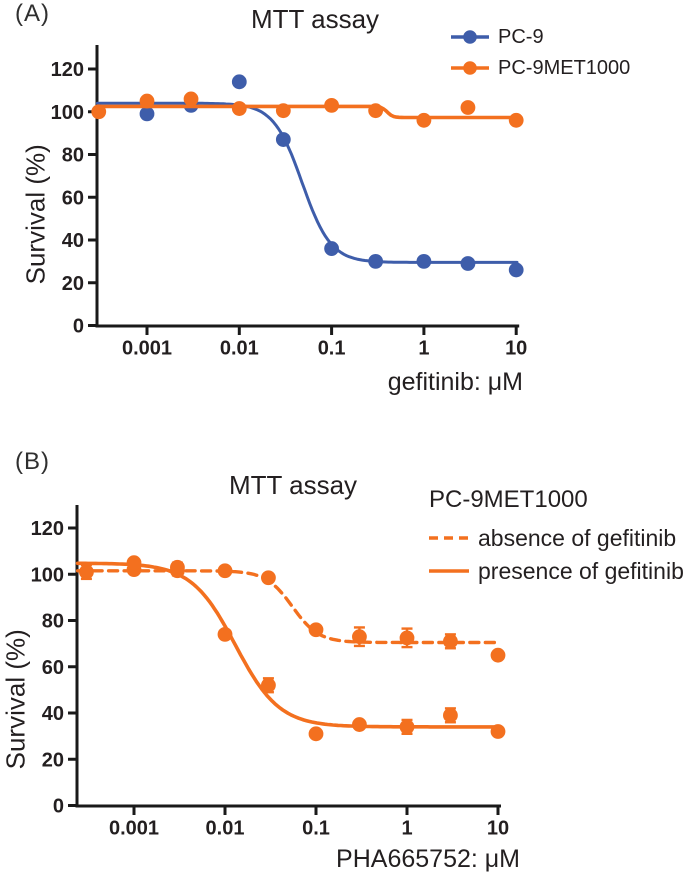 The image size is (700, 885). Describe the element at coordinates (15, 699) in the screenshot. I see `chart-b-y-axis-label: Survival (%)` at that location.